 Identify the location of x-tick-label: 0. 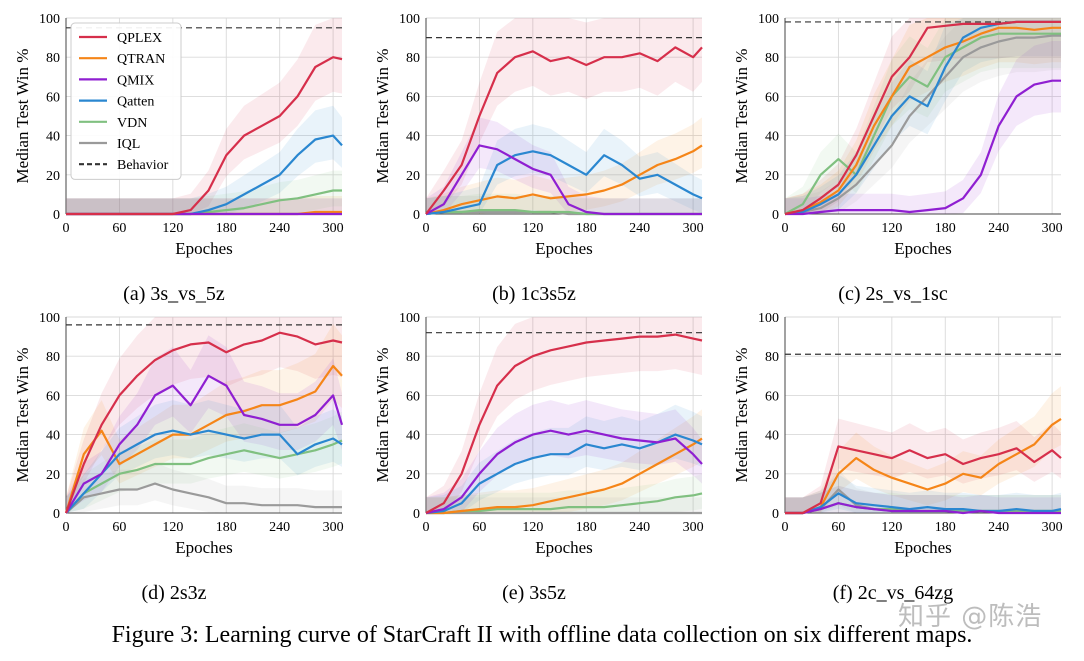
(426, 228).